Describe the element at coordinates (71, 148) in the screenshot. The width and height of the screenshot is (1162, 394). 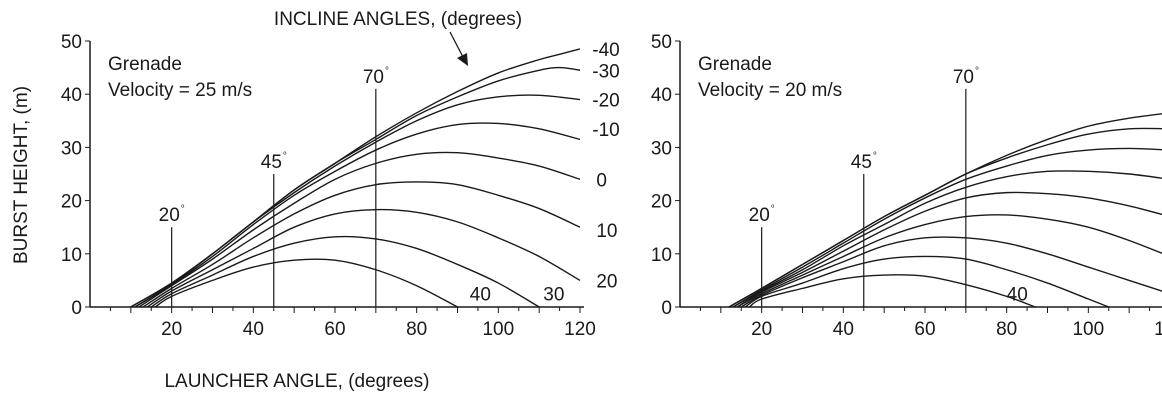
I see `left-y-tick-label: 30` at that location.